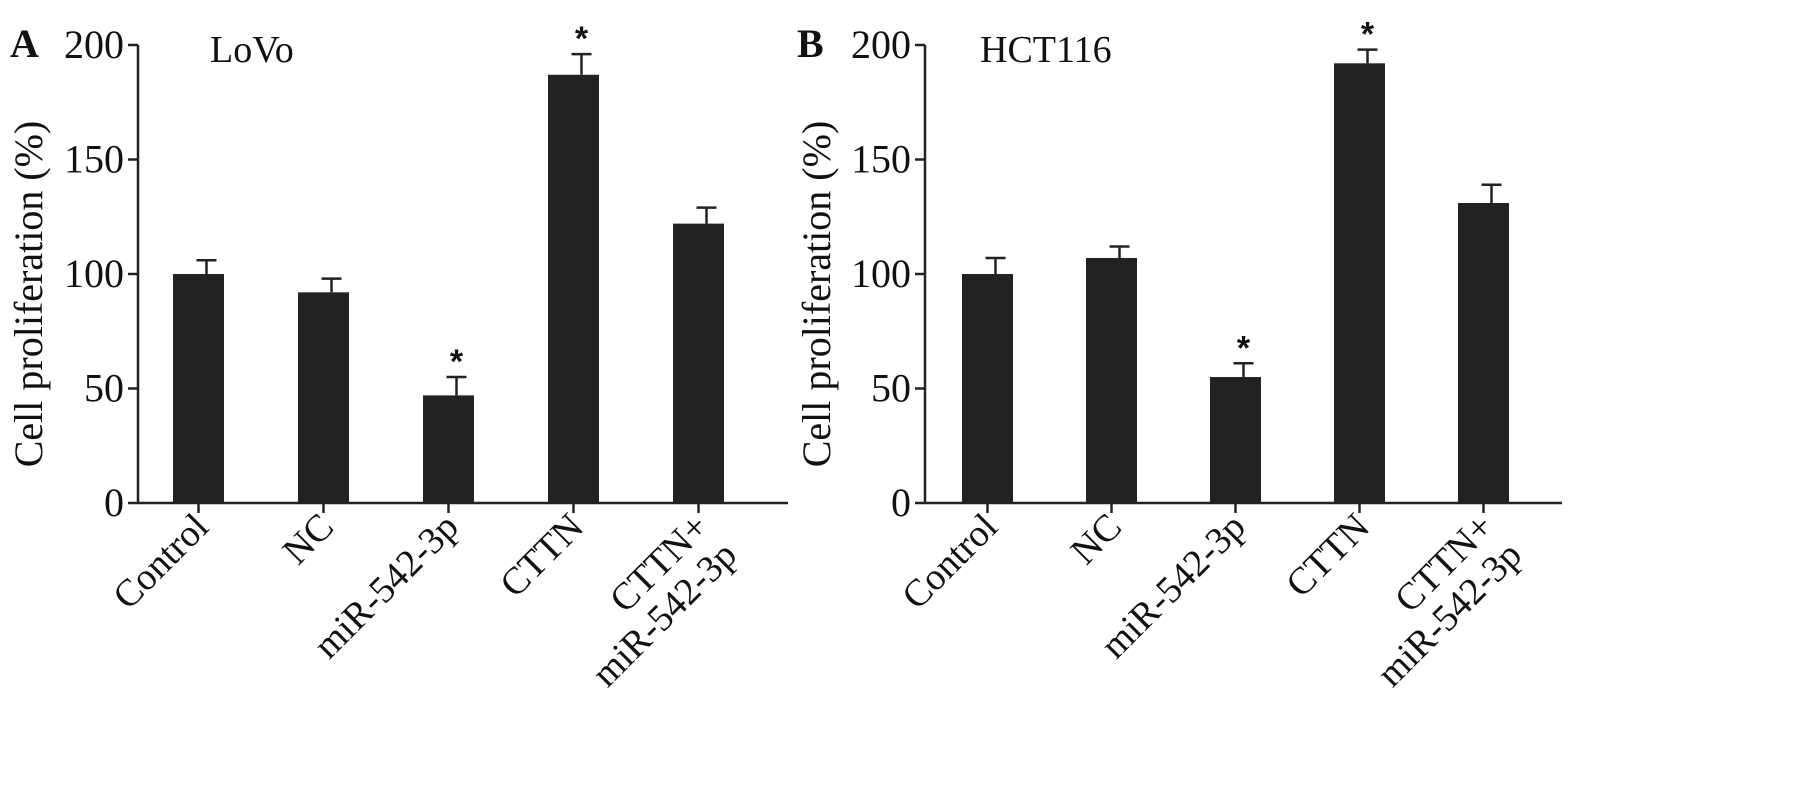 Image resolution: width=1795 pixels, height=796 pixels. What do you see at coordinates (24, 43) in the screenshot?
I see `panel-letter: A` at bounding box center [24, 43].